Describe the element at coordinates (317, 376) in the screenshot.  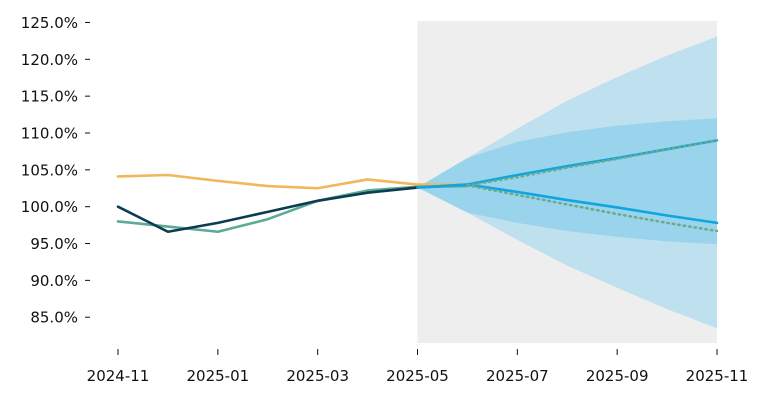
I see `x-tick-label: 2025-03` at that location.